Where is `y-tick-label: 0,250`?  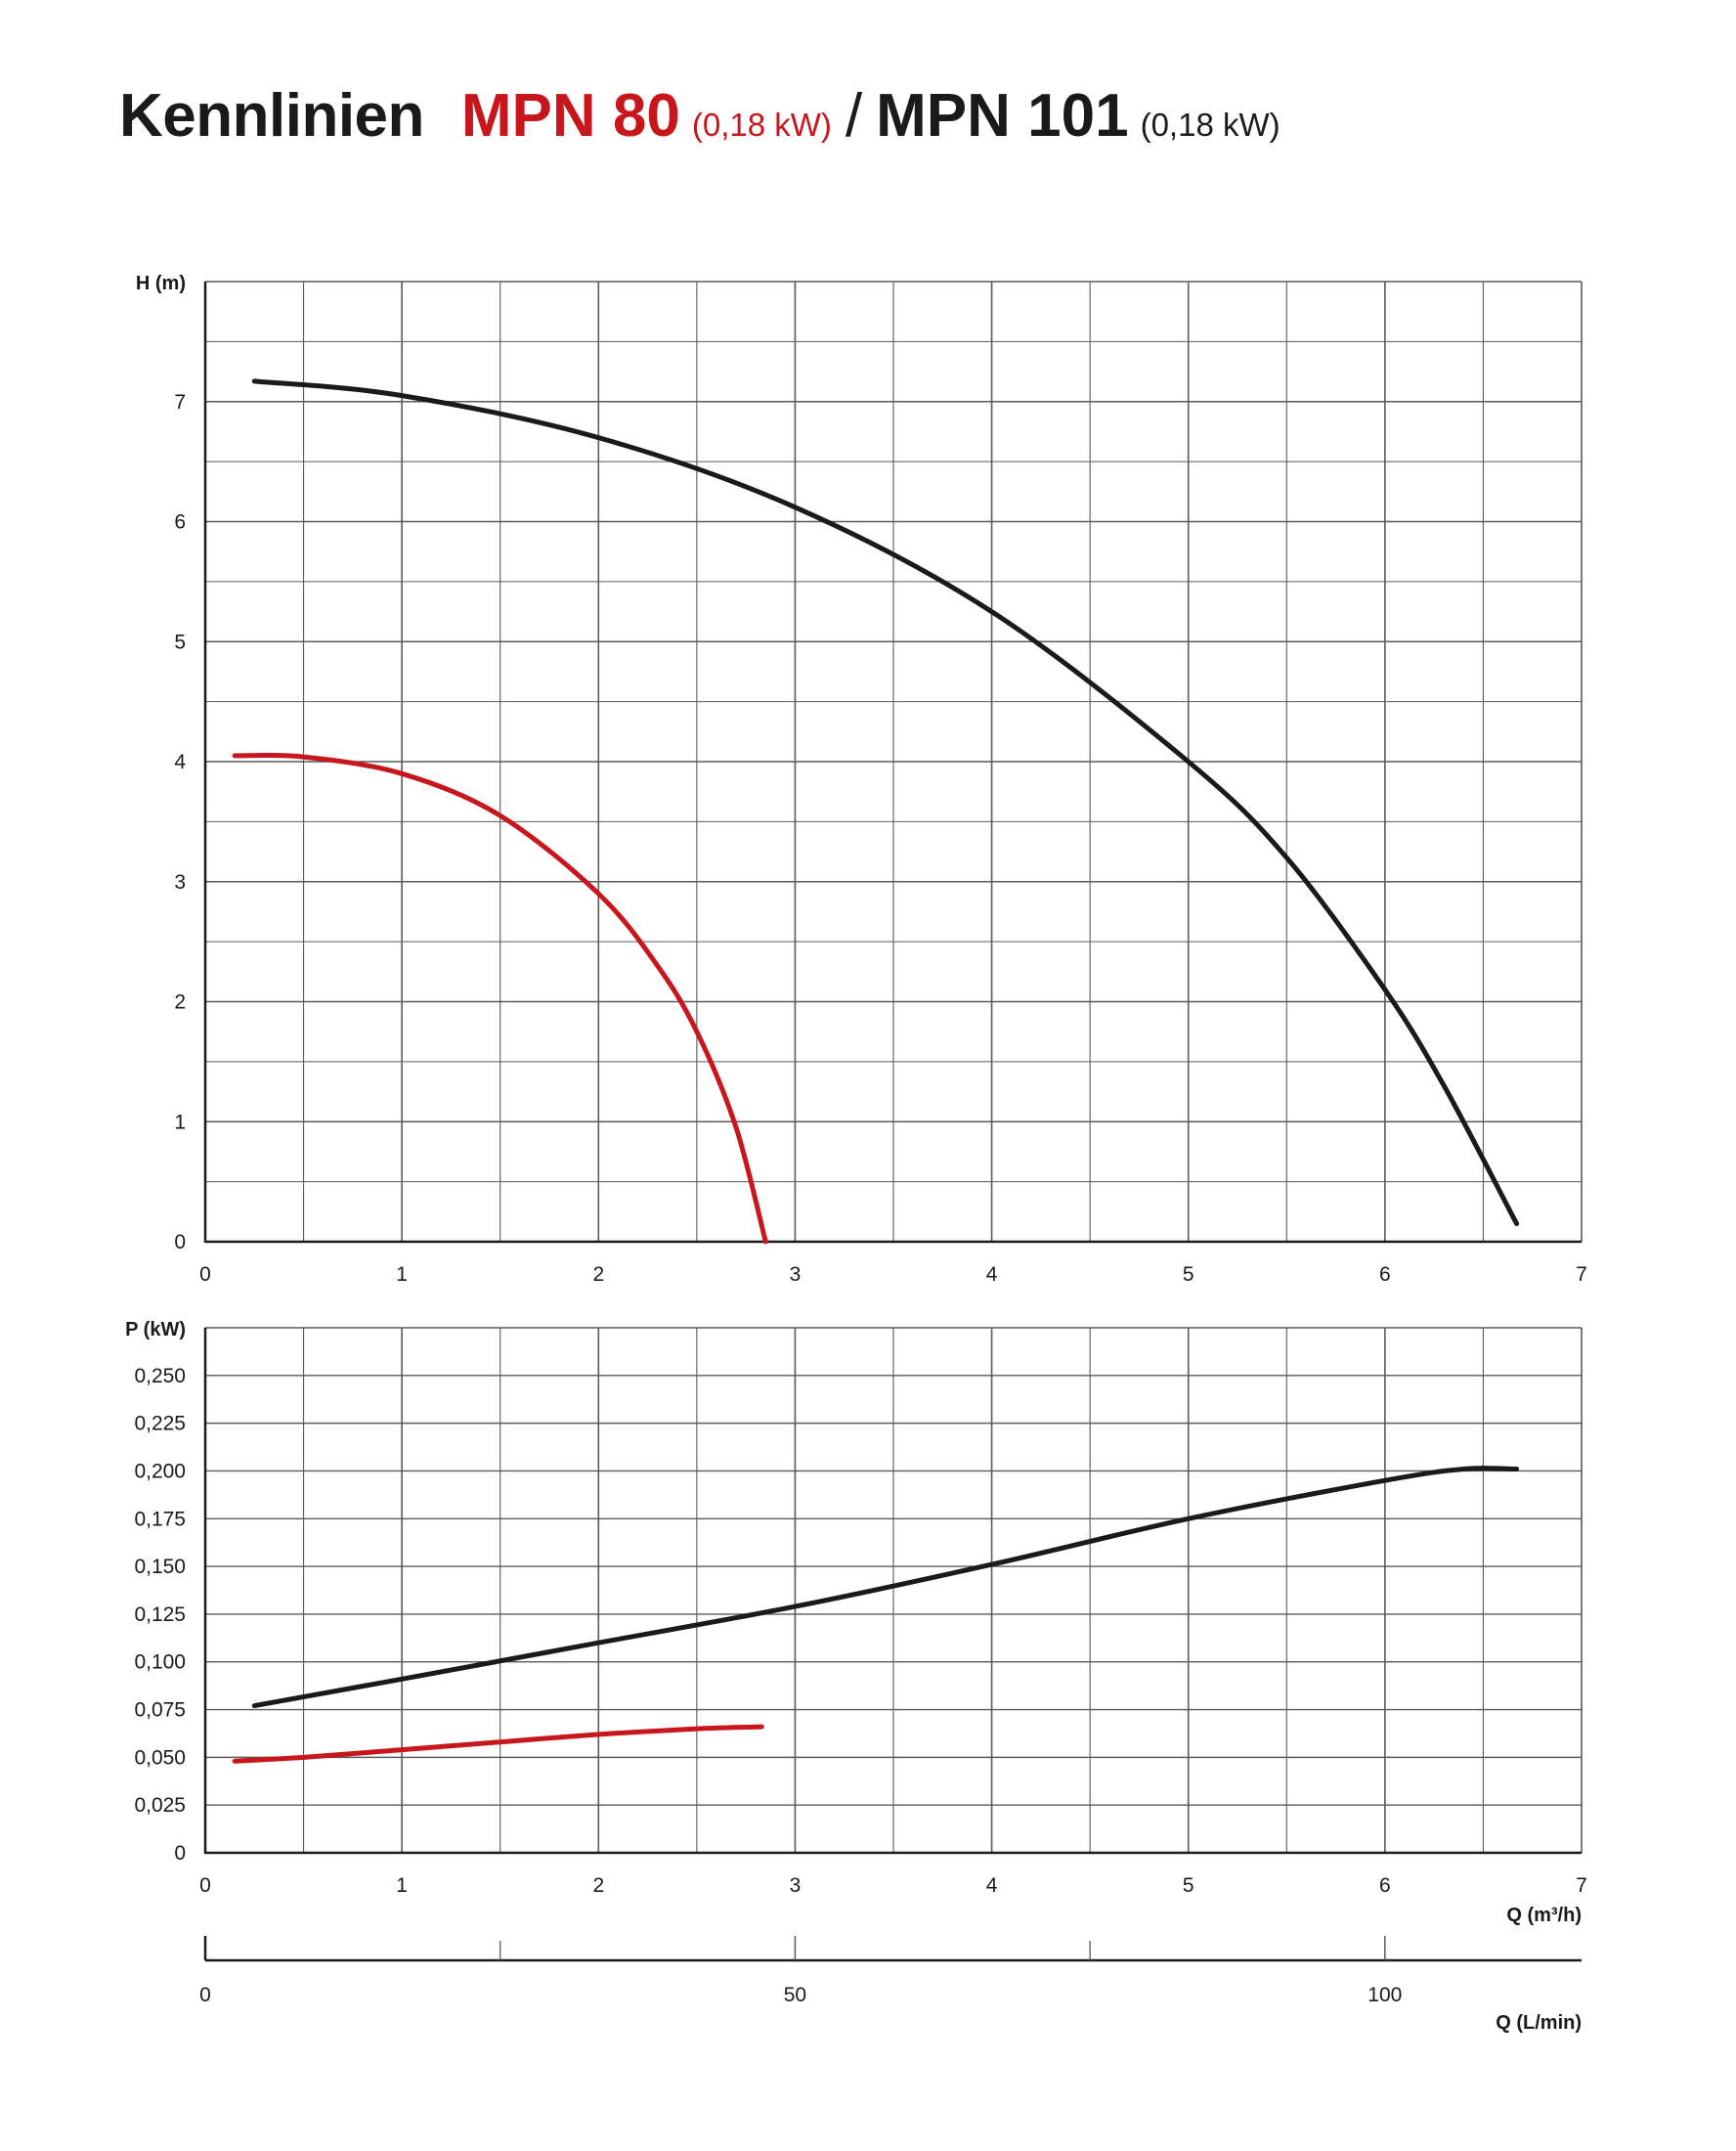 y-tick-label: 0,250 is located at coordinates (160, 1376).